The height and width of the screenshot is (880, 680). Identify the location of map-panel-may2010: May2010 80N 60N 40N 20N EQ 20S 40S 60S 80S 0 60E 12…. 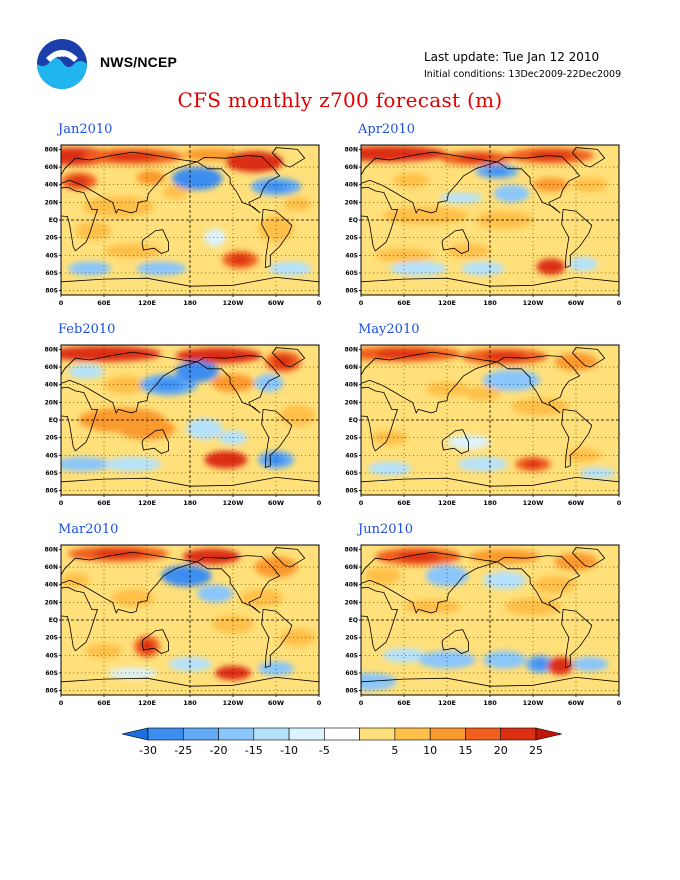
(500, 418).